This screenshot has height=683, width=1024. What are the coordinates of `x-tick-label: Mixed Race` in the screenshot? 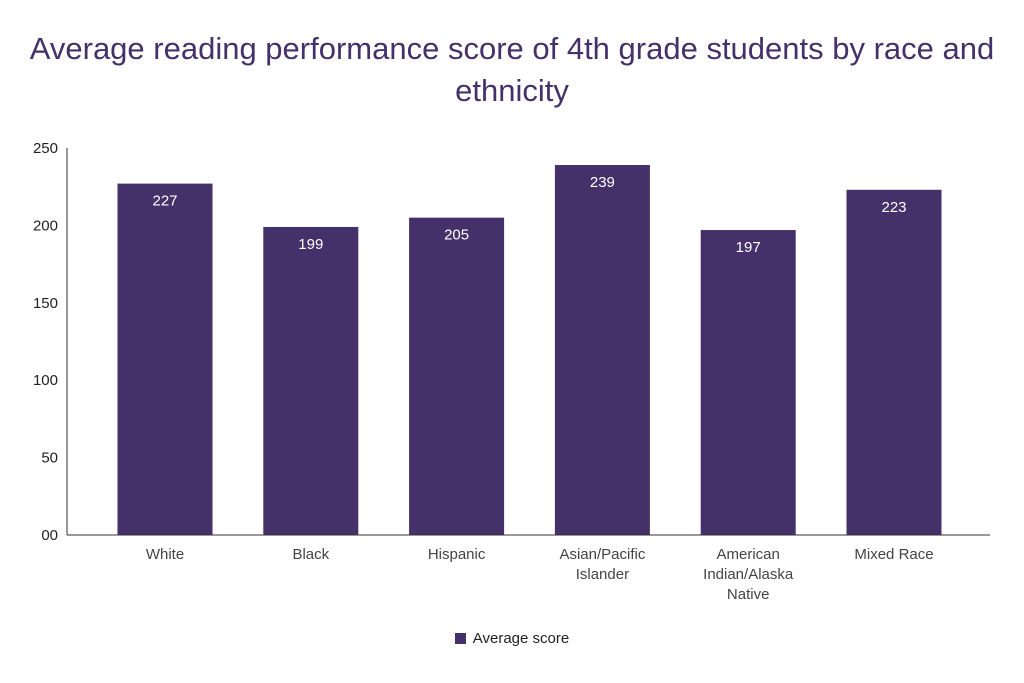 It's located at (893, 554).